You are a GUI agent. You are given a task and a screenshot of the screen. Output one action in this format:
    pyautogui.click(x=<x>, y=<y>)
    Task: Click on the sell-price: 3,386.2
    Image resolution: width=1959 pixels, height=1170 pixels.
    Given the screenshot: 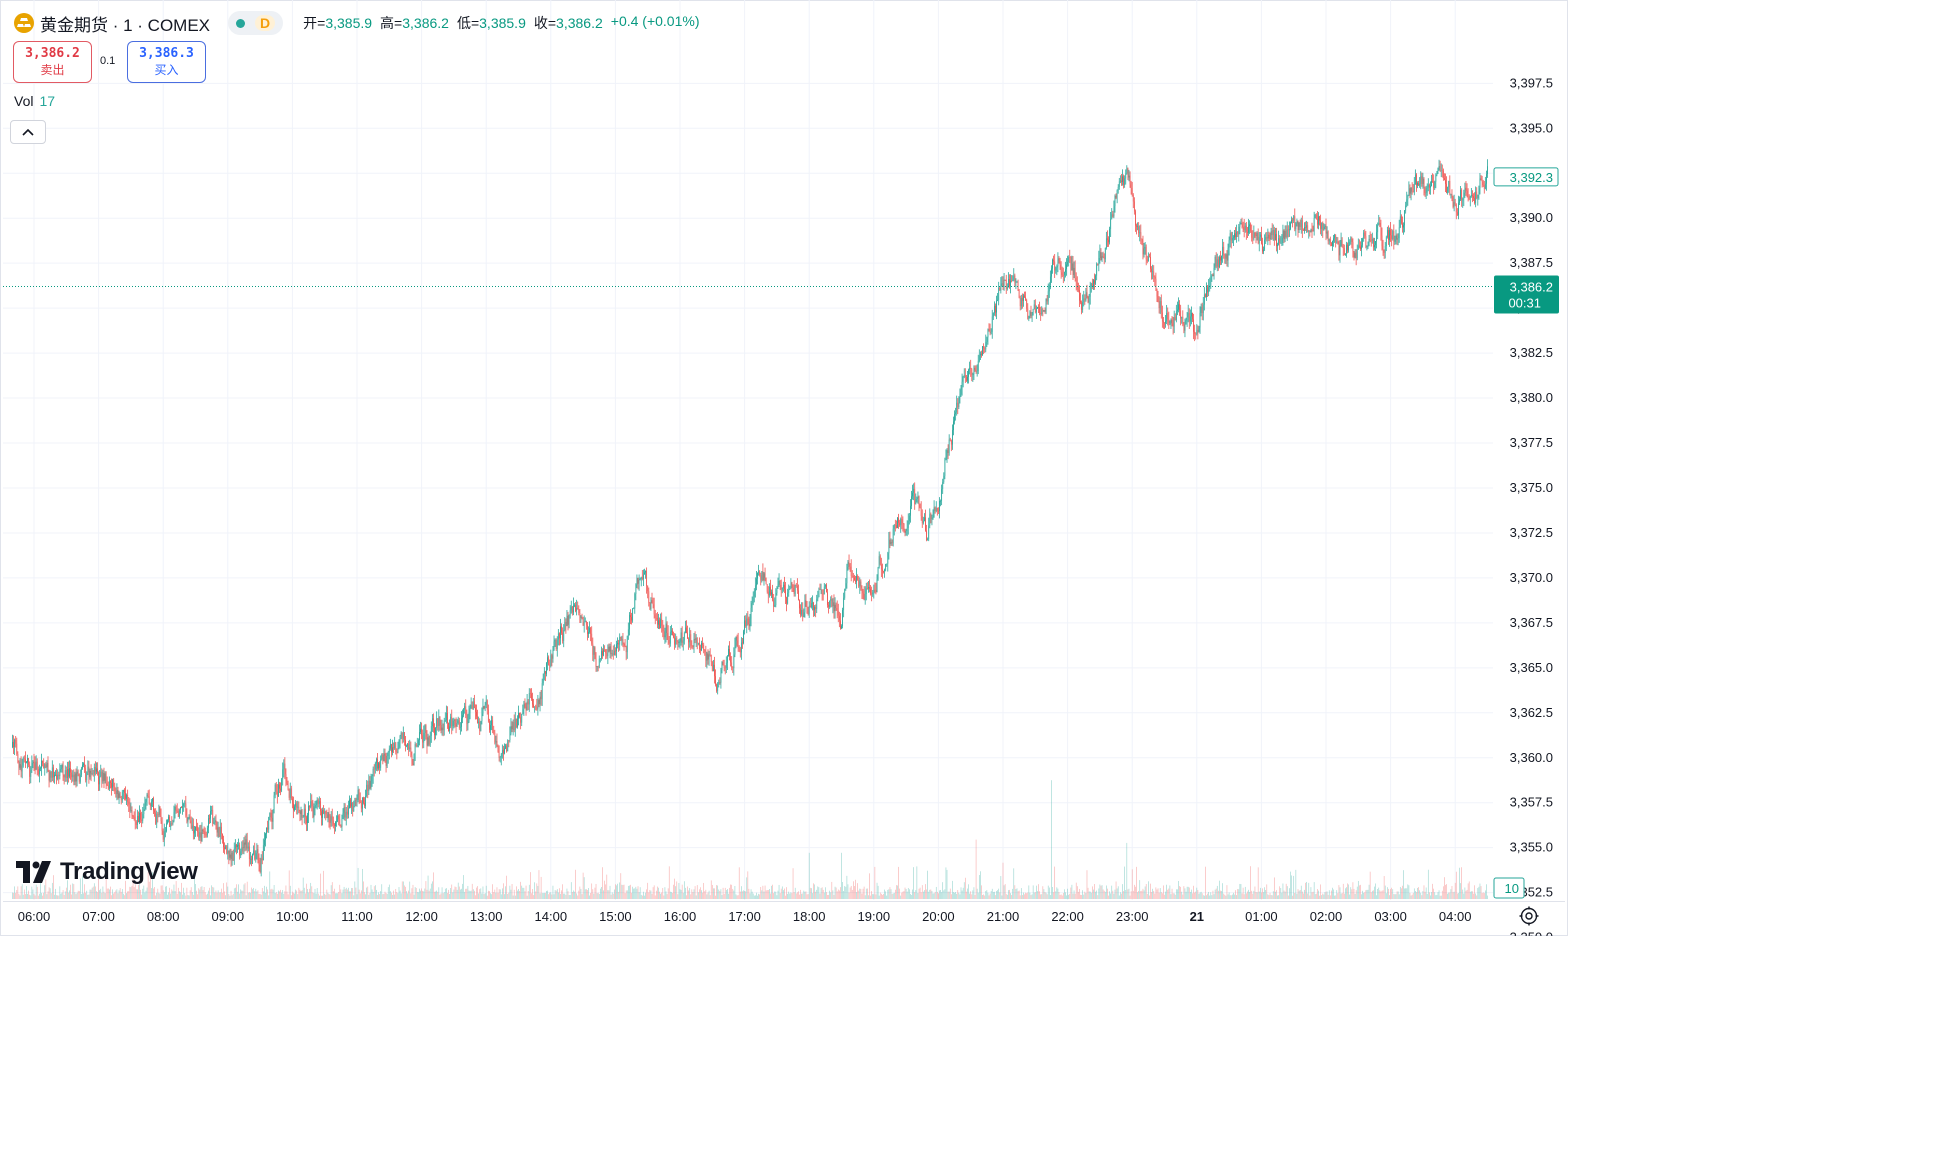 What is the action you would take?
    pyautogui.click(x=52, y=53)
    